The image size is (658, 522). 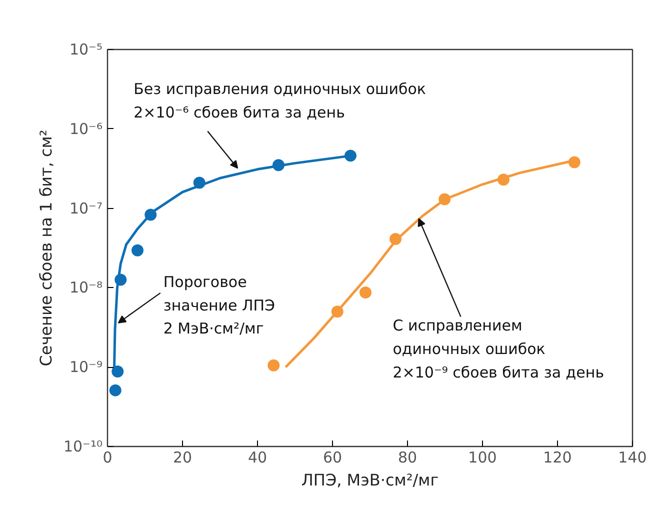 I want to click on y-tick-label: 10⁻⁸, so click(x=86, y=287).